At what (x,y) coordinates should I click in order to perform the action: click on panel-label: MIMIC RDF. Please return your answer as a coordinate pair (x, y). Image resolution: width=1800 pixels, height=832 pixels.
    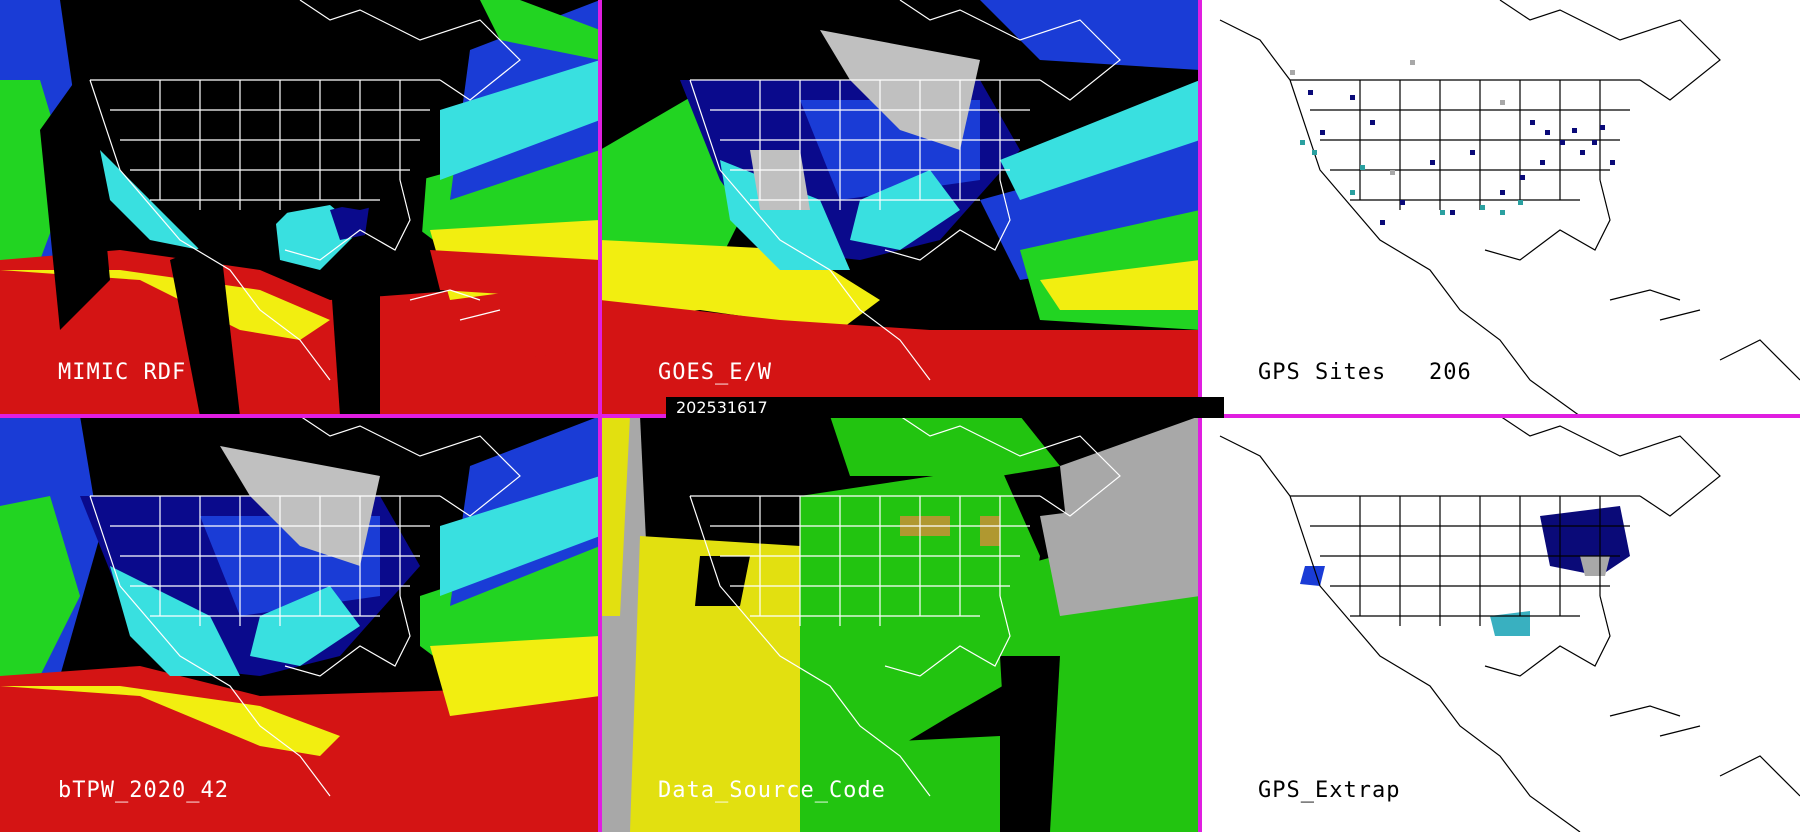
    Looking at the image, I should click on (122, 372).